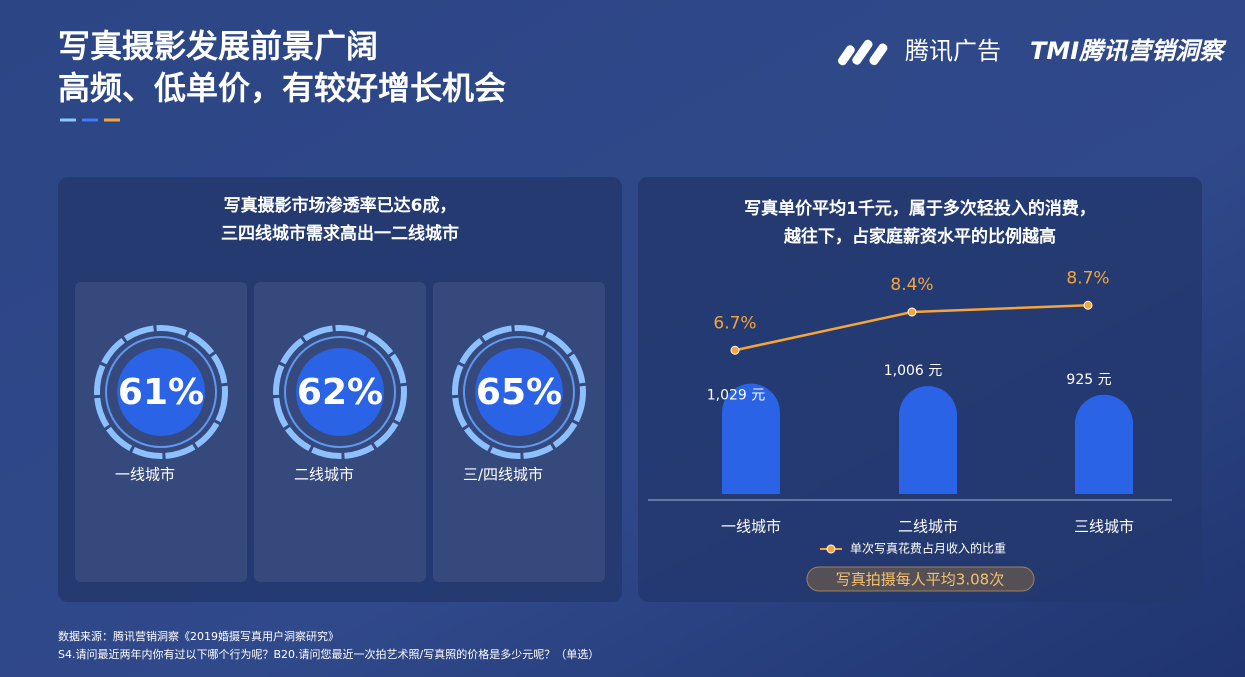 This screenshot has width=1245, height=677. What do you see at coordinates (953, 51) in the screenshot?
I see `logo-text: 腾讯广告` at bounding box center [953, 51].